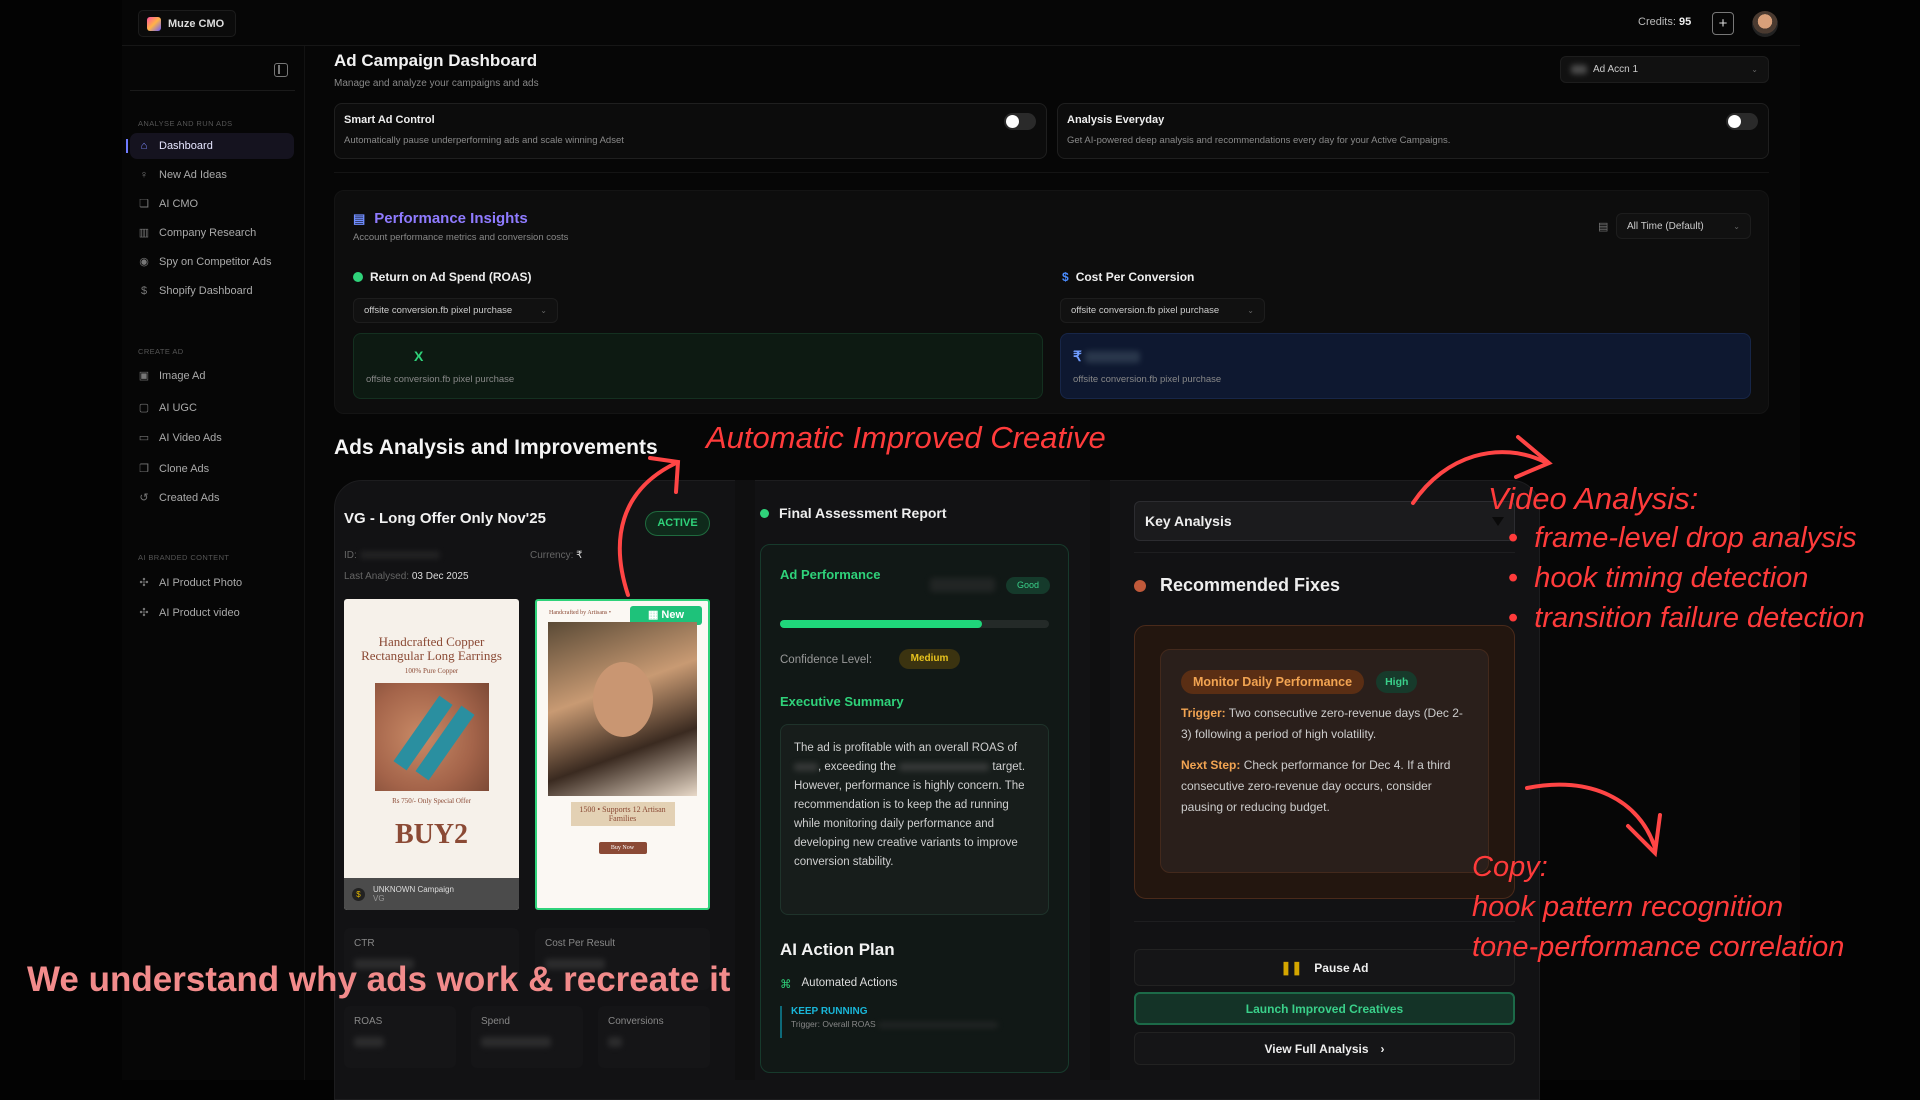 This screenshot has height=1100, width=1920. What do you see at coordinates (1028, 585) in the screenshot?
I see `rating-badge: Good` at bounding box center [1028, 585].